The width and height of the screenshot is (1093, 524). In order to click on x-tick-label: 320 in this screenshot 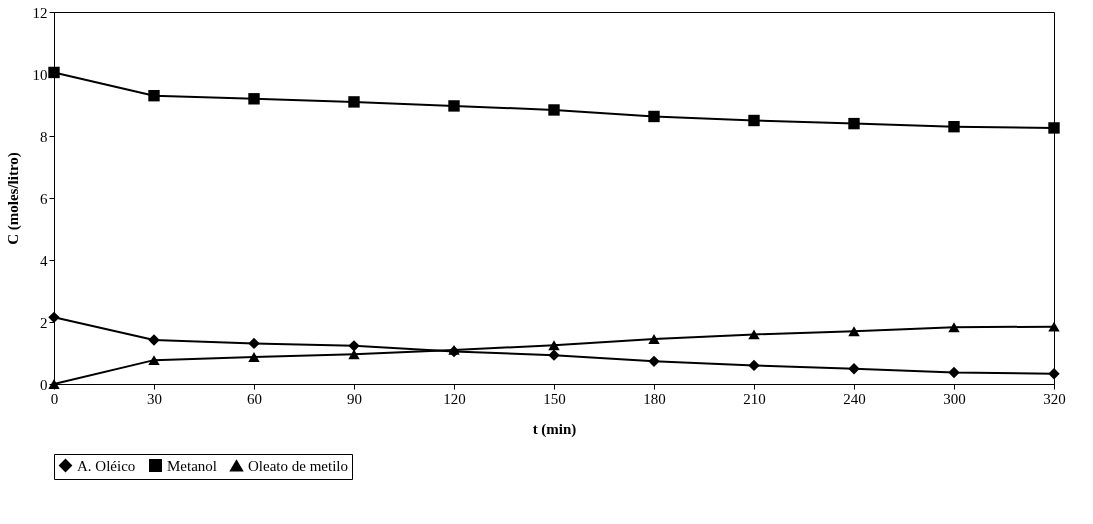, I will do `click(1054, 398)`.